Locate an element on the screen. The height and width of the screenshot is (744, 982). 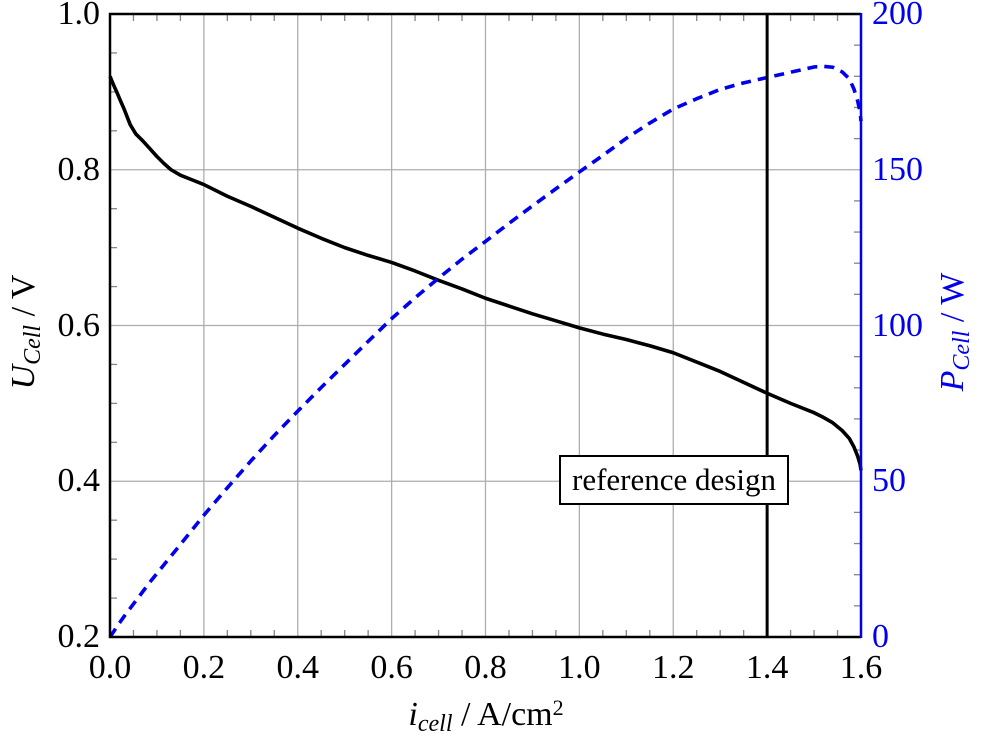
y-axis-right-title: PCell / W is located at coordinates (954, 332).